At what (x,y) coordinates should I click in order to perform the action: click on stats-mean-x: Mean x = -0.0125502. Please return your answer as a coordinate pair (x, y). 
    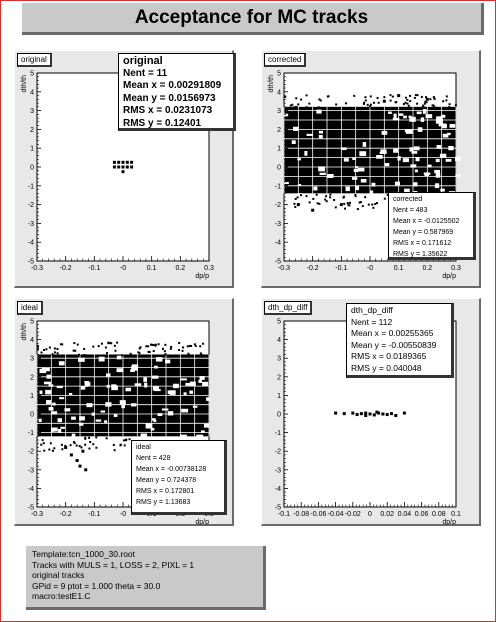
    Looking at the image, I should click on (426, 221).